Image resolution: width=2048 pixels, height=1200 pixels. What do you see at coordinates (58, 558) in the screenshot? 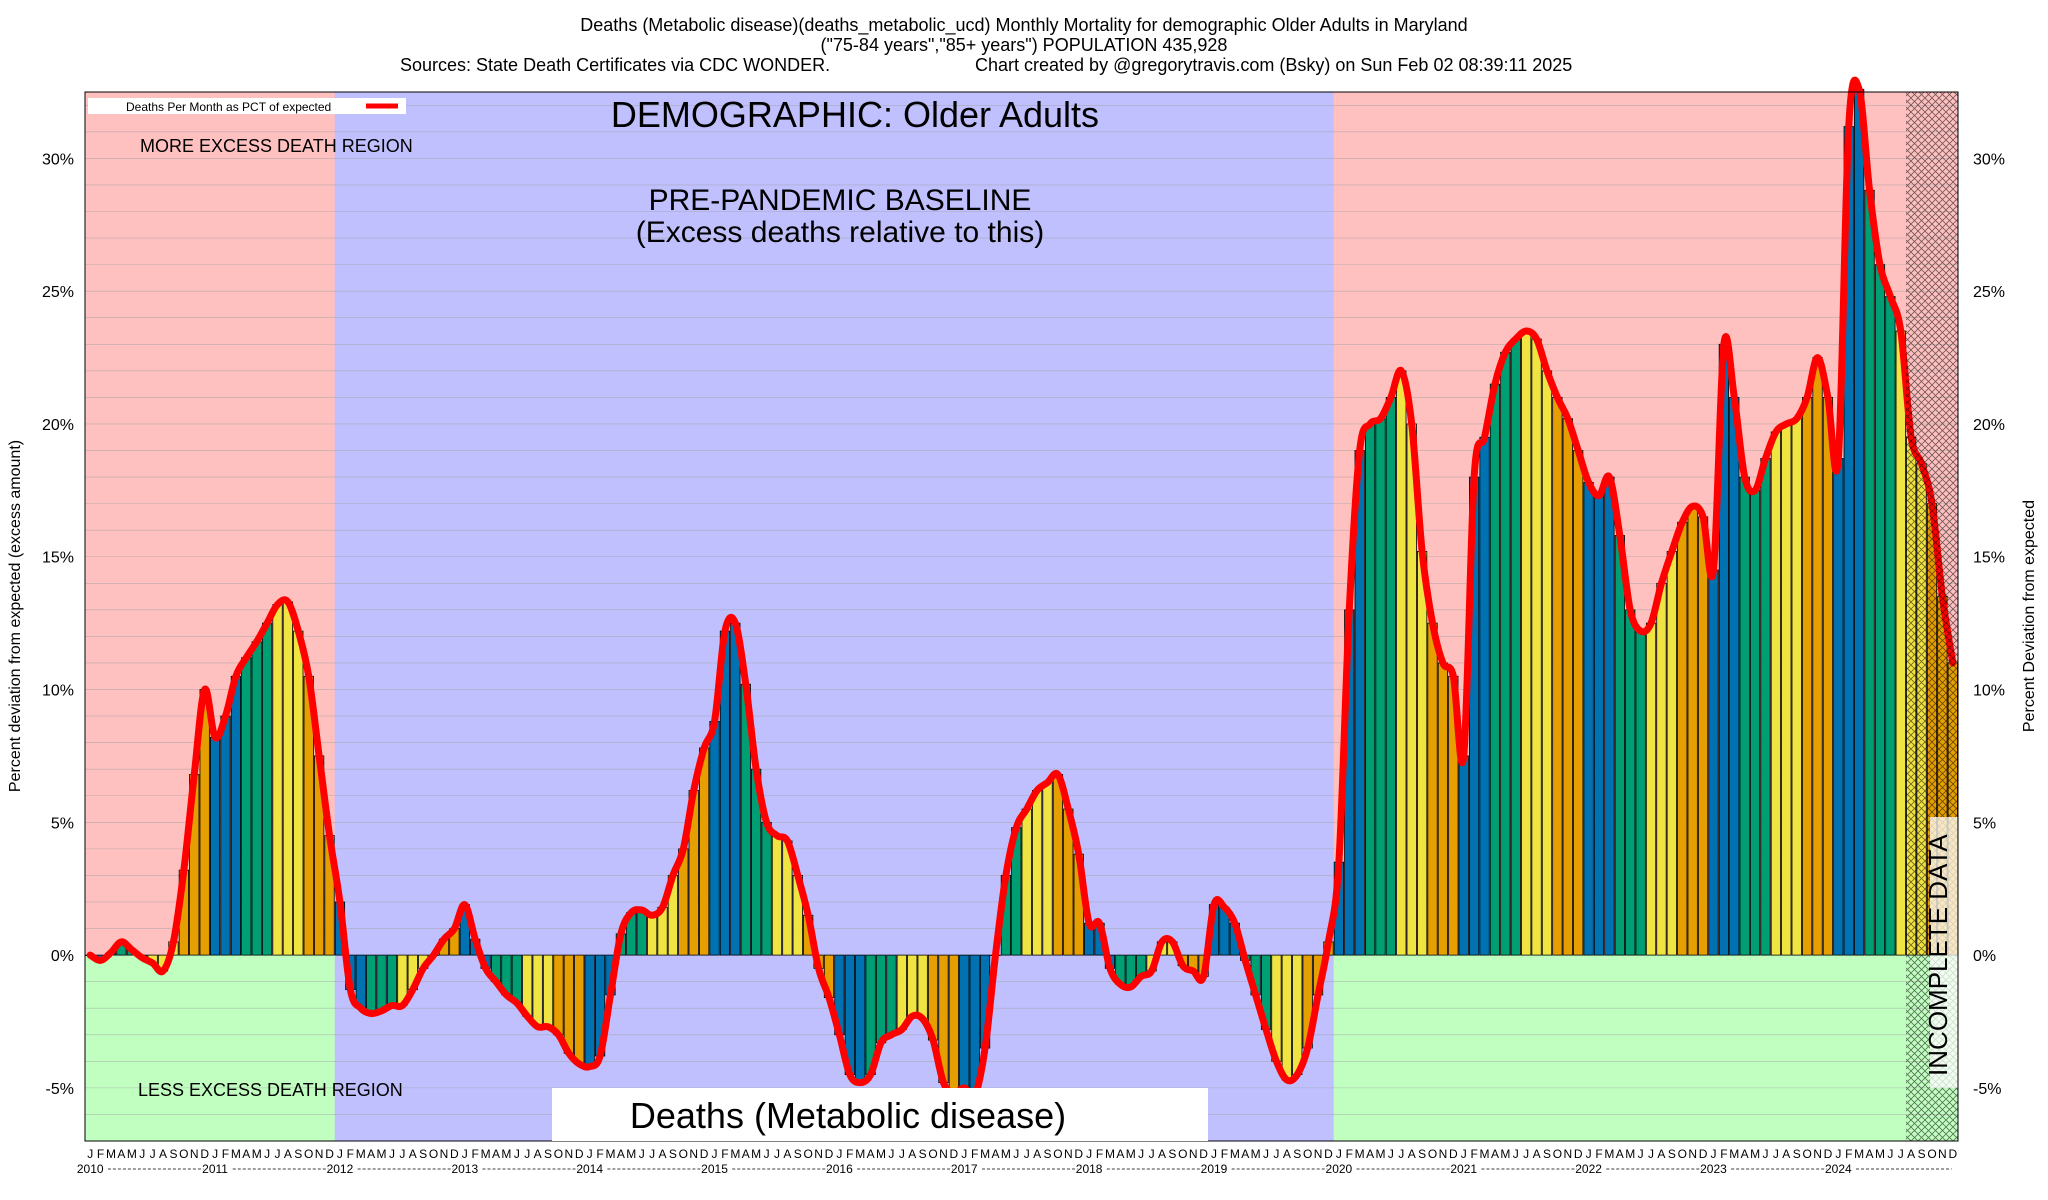
I see `y-tick-label-left: 15%` at bounding box center [58, 558].